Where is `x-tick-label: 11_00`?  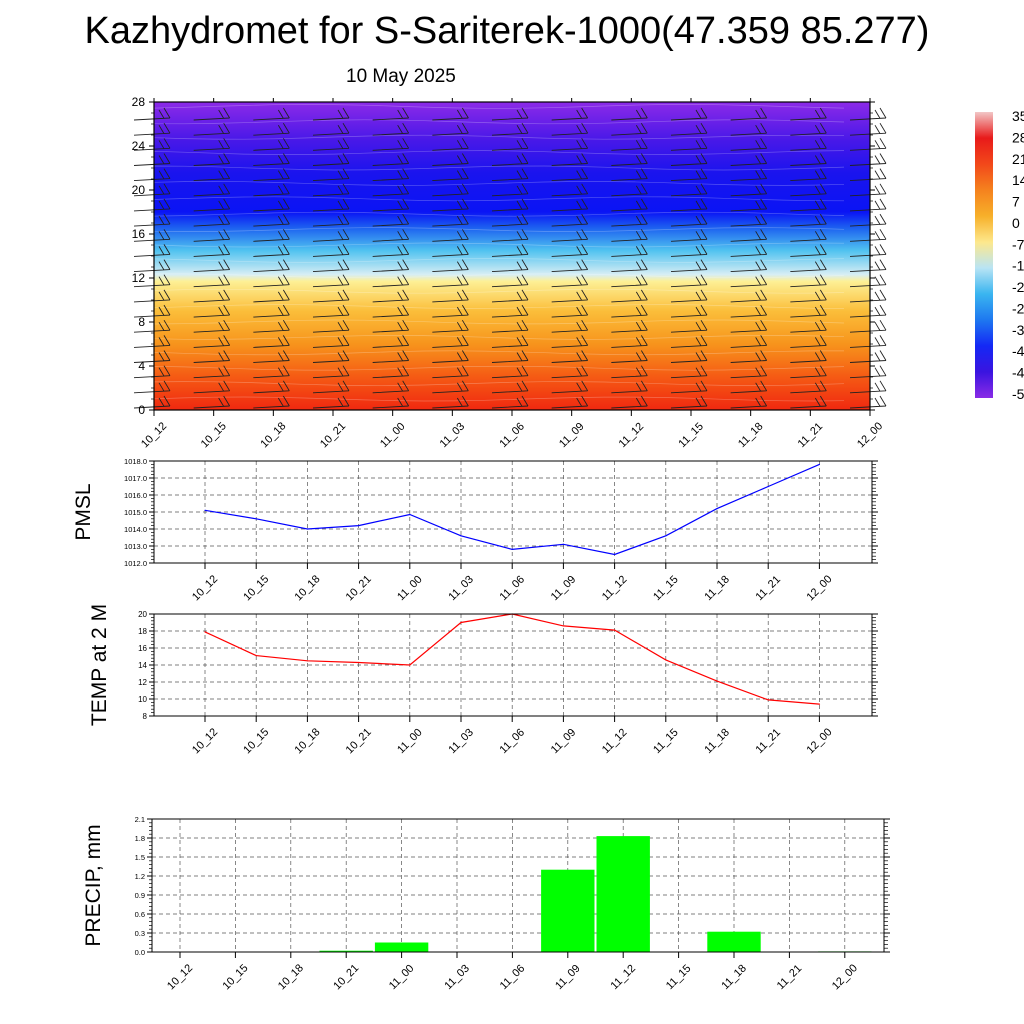 x-tick-label: 11_00 is located at coordinates (410, 589).